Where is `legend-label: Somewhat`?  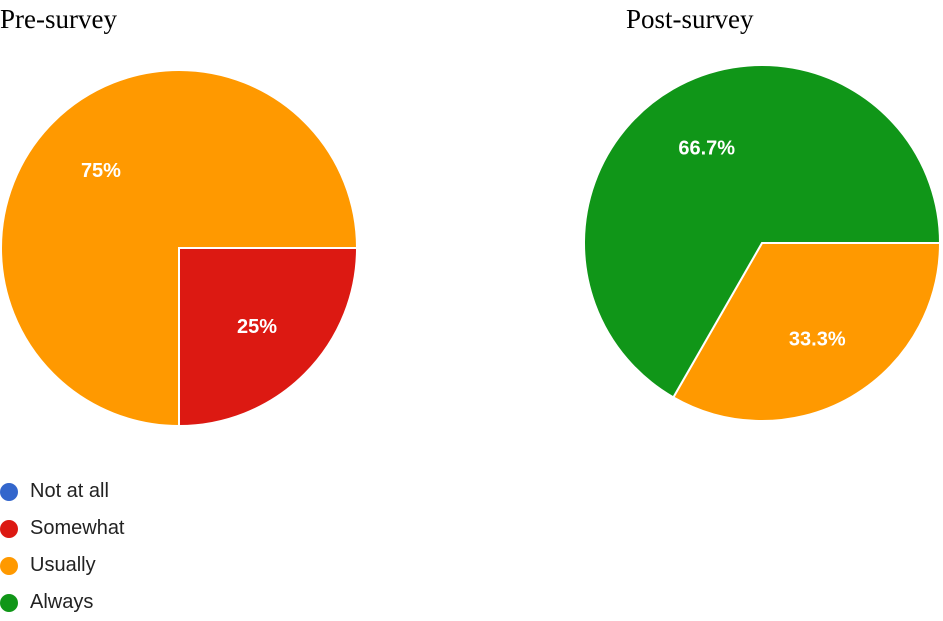 legend-label: Somewhat is located at coordinates (77, 528).